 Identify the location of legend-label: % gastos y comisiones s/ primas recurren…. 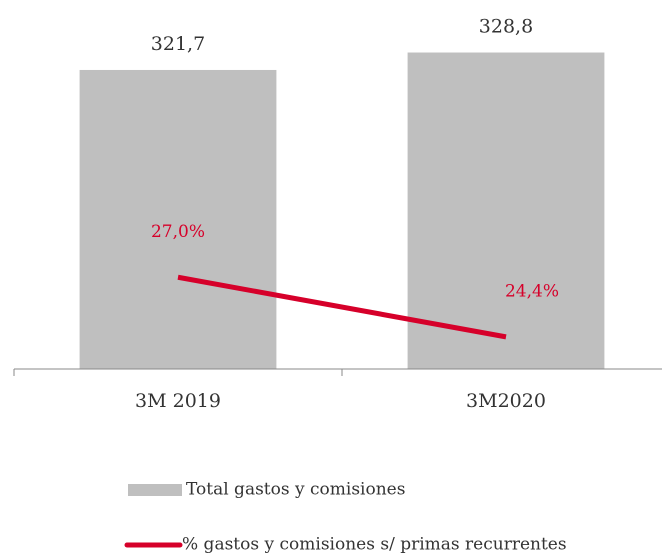
(374, 544).